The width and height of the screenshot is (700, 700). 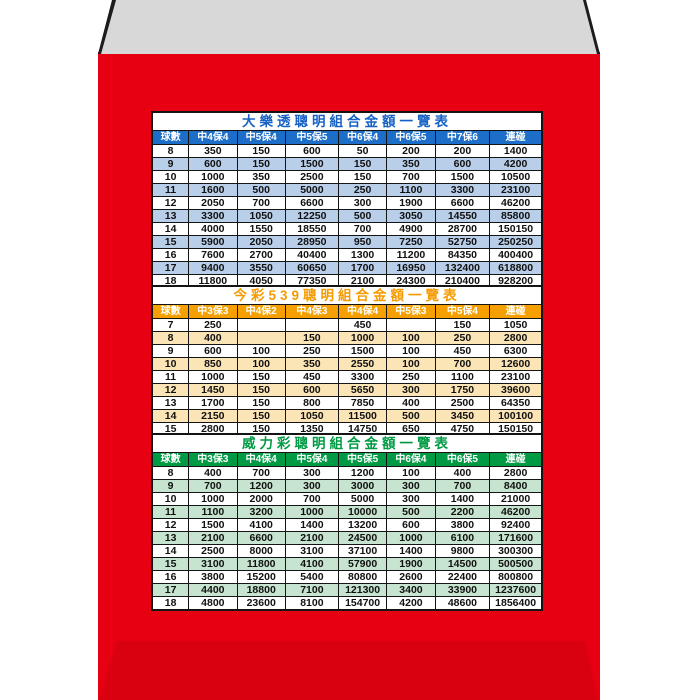 What do you see at coordinates (516, 486) in the screenshot?
I see `table-cell: 8400` at bounding box center [516, 486].